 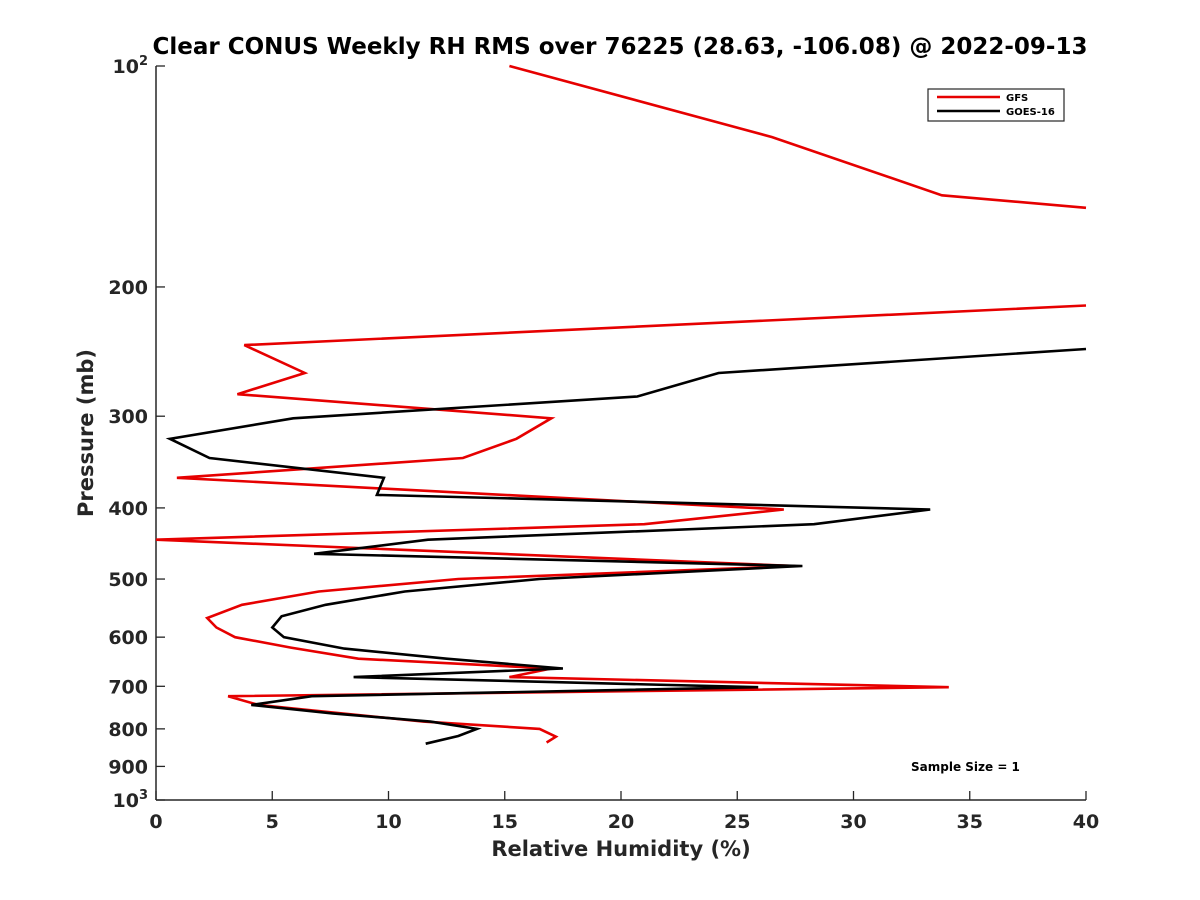 I want to click on x-tick-label: 0, so click(x=155, y=822).